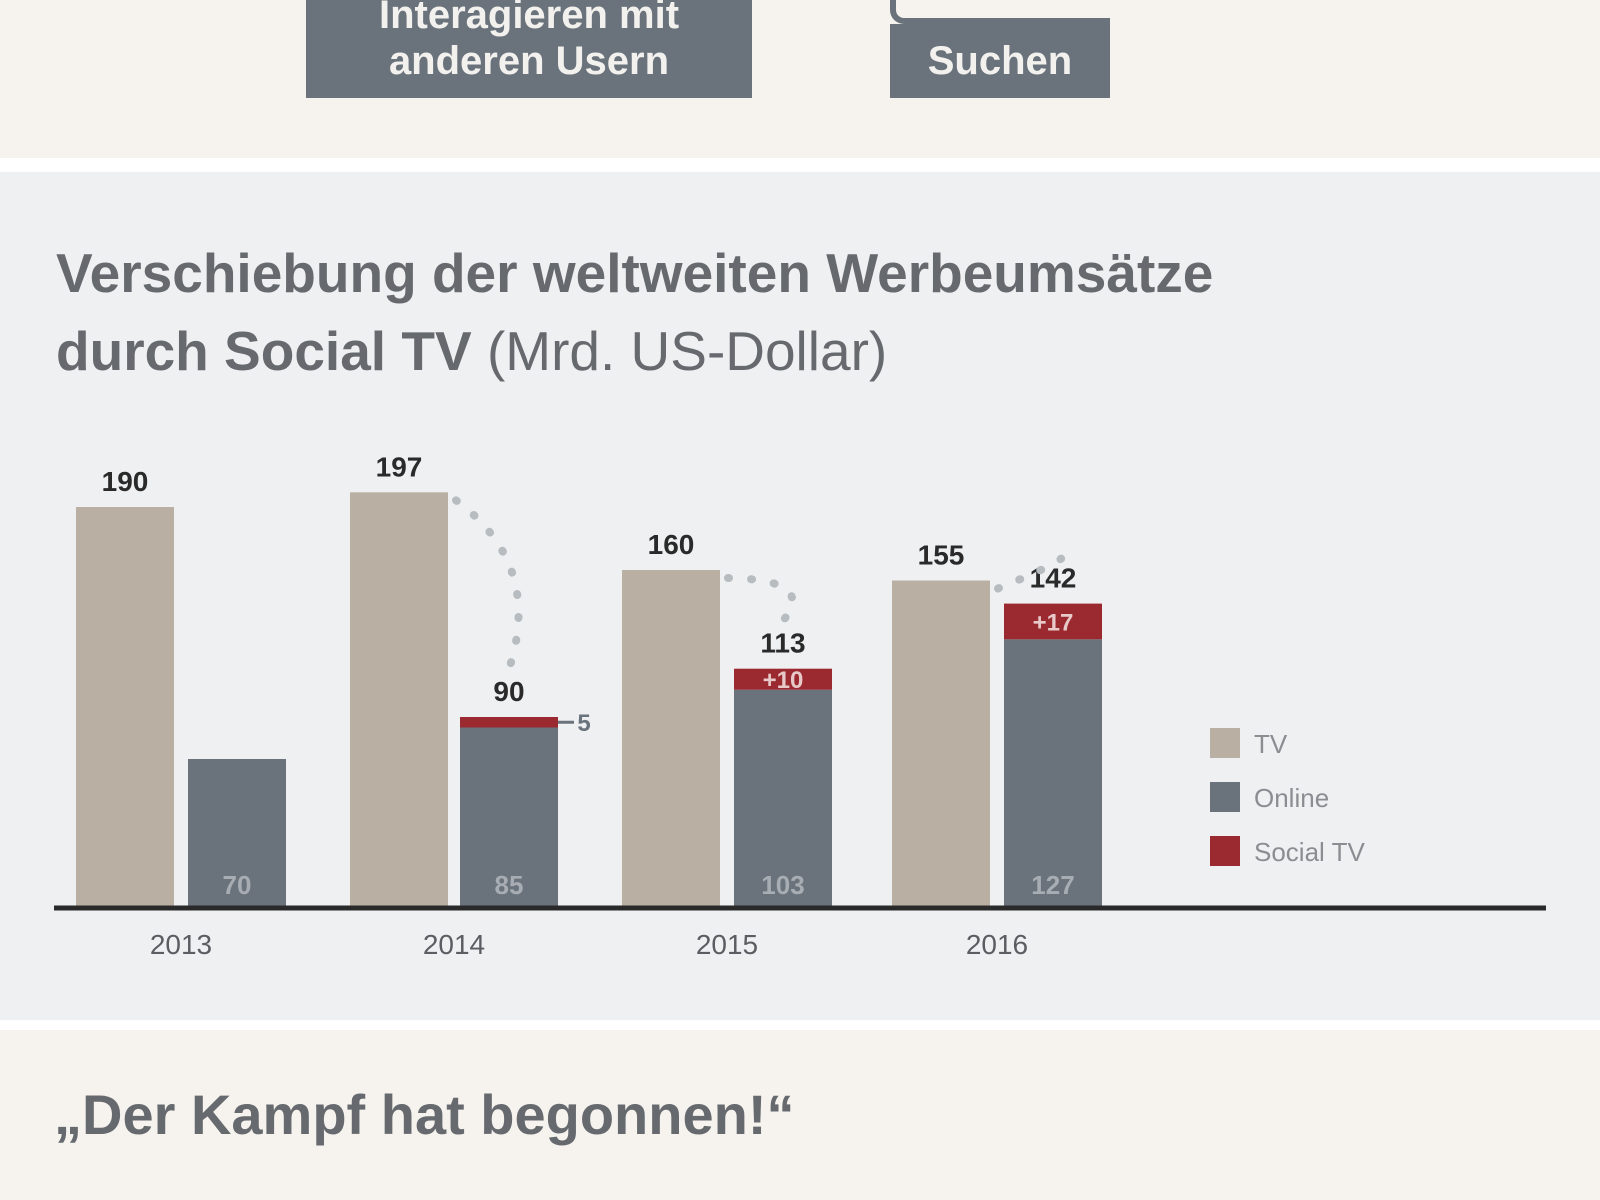  I want to click on label-social-tv-2016: +17, so click(1053, 622).